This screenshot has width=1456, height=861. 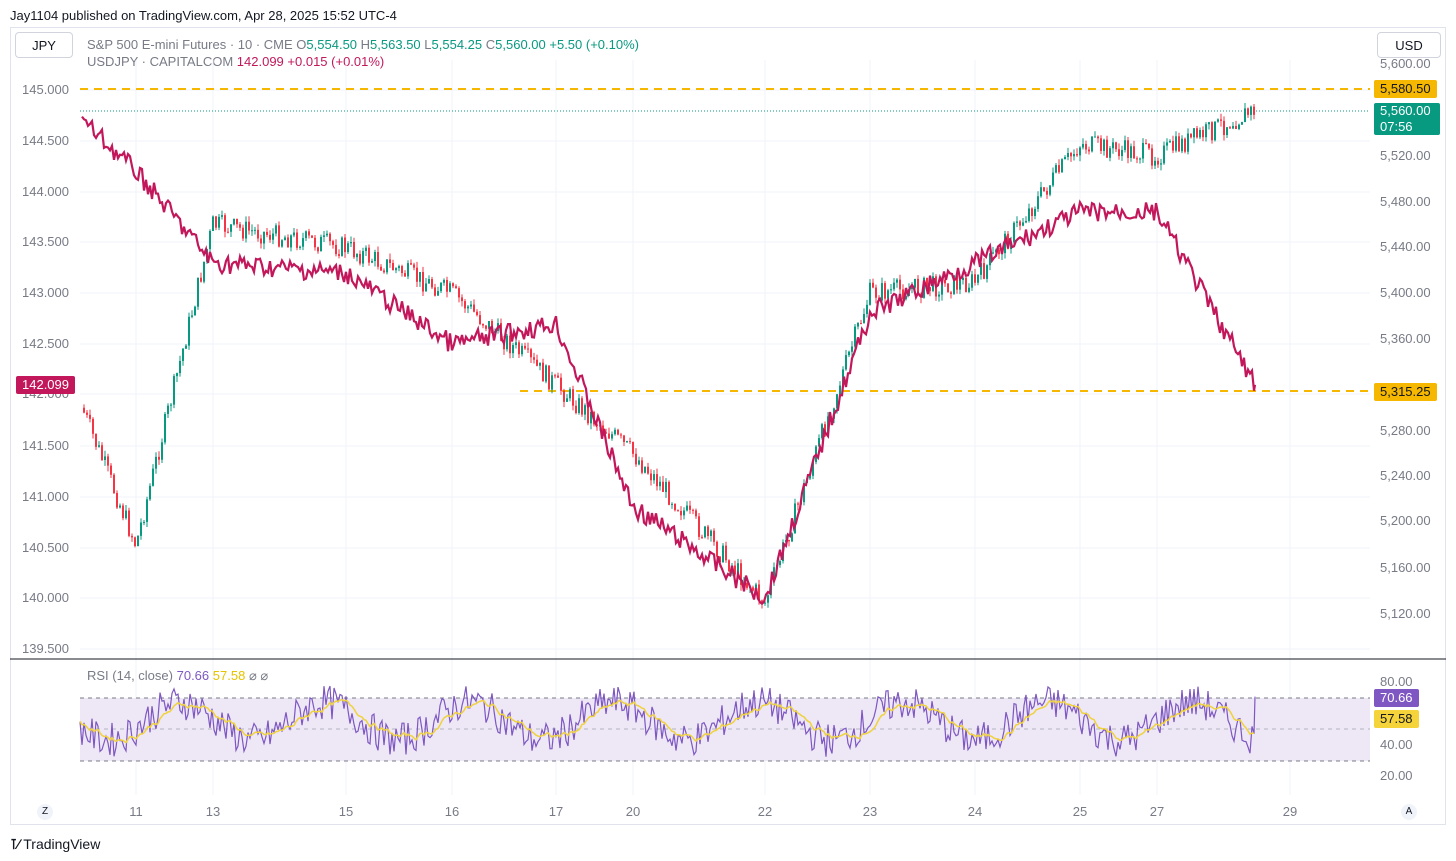 What do you see at coordinates (1396, 719) in the screenshot?
I see `rsi-ma-price-label: 57.58` at bounding box center [1396, 719].